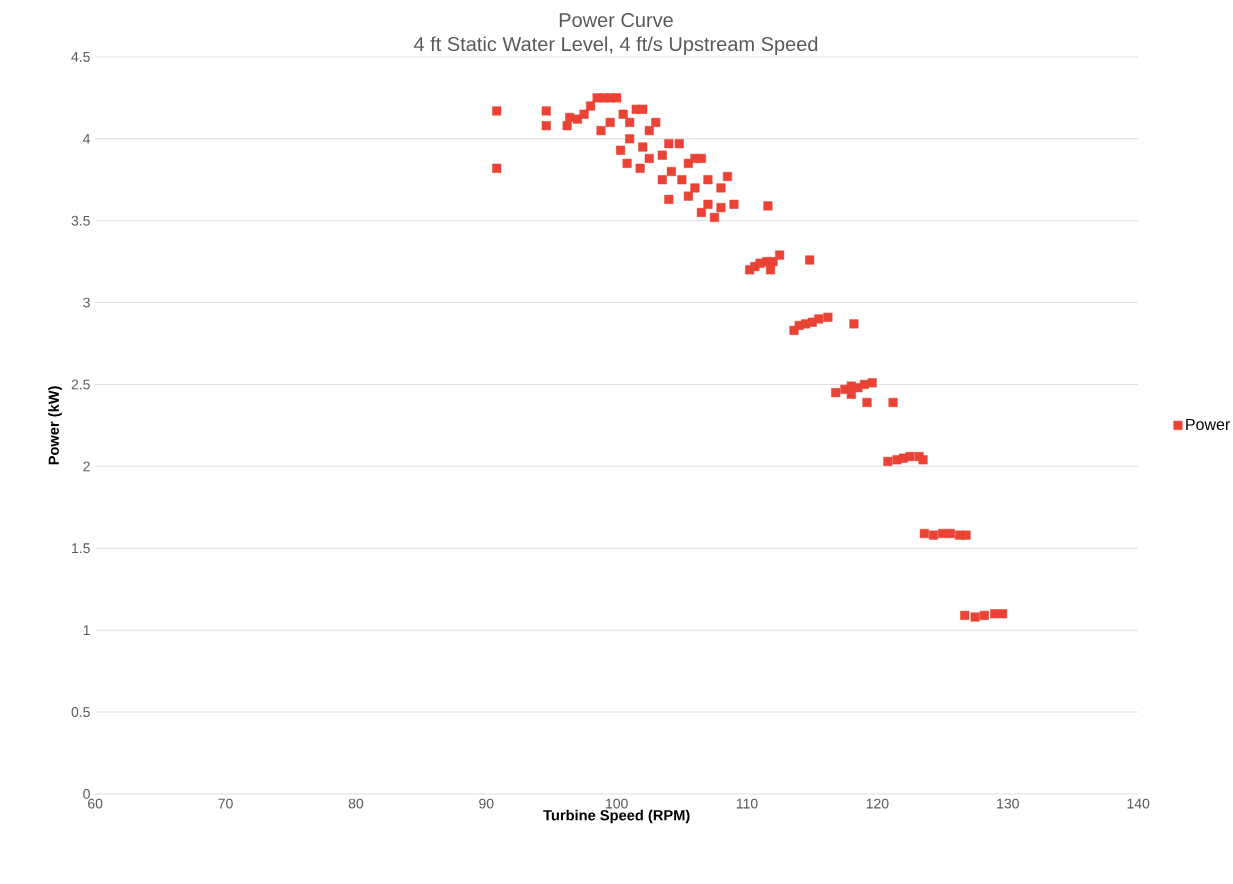 This screenshot has height=884, width=1233. I want to click on y-tick-label: 0, so click(86, 793).